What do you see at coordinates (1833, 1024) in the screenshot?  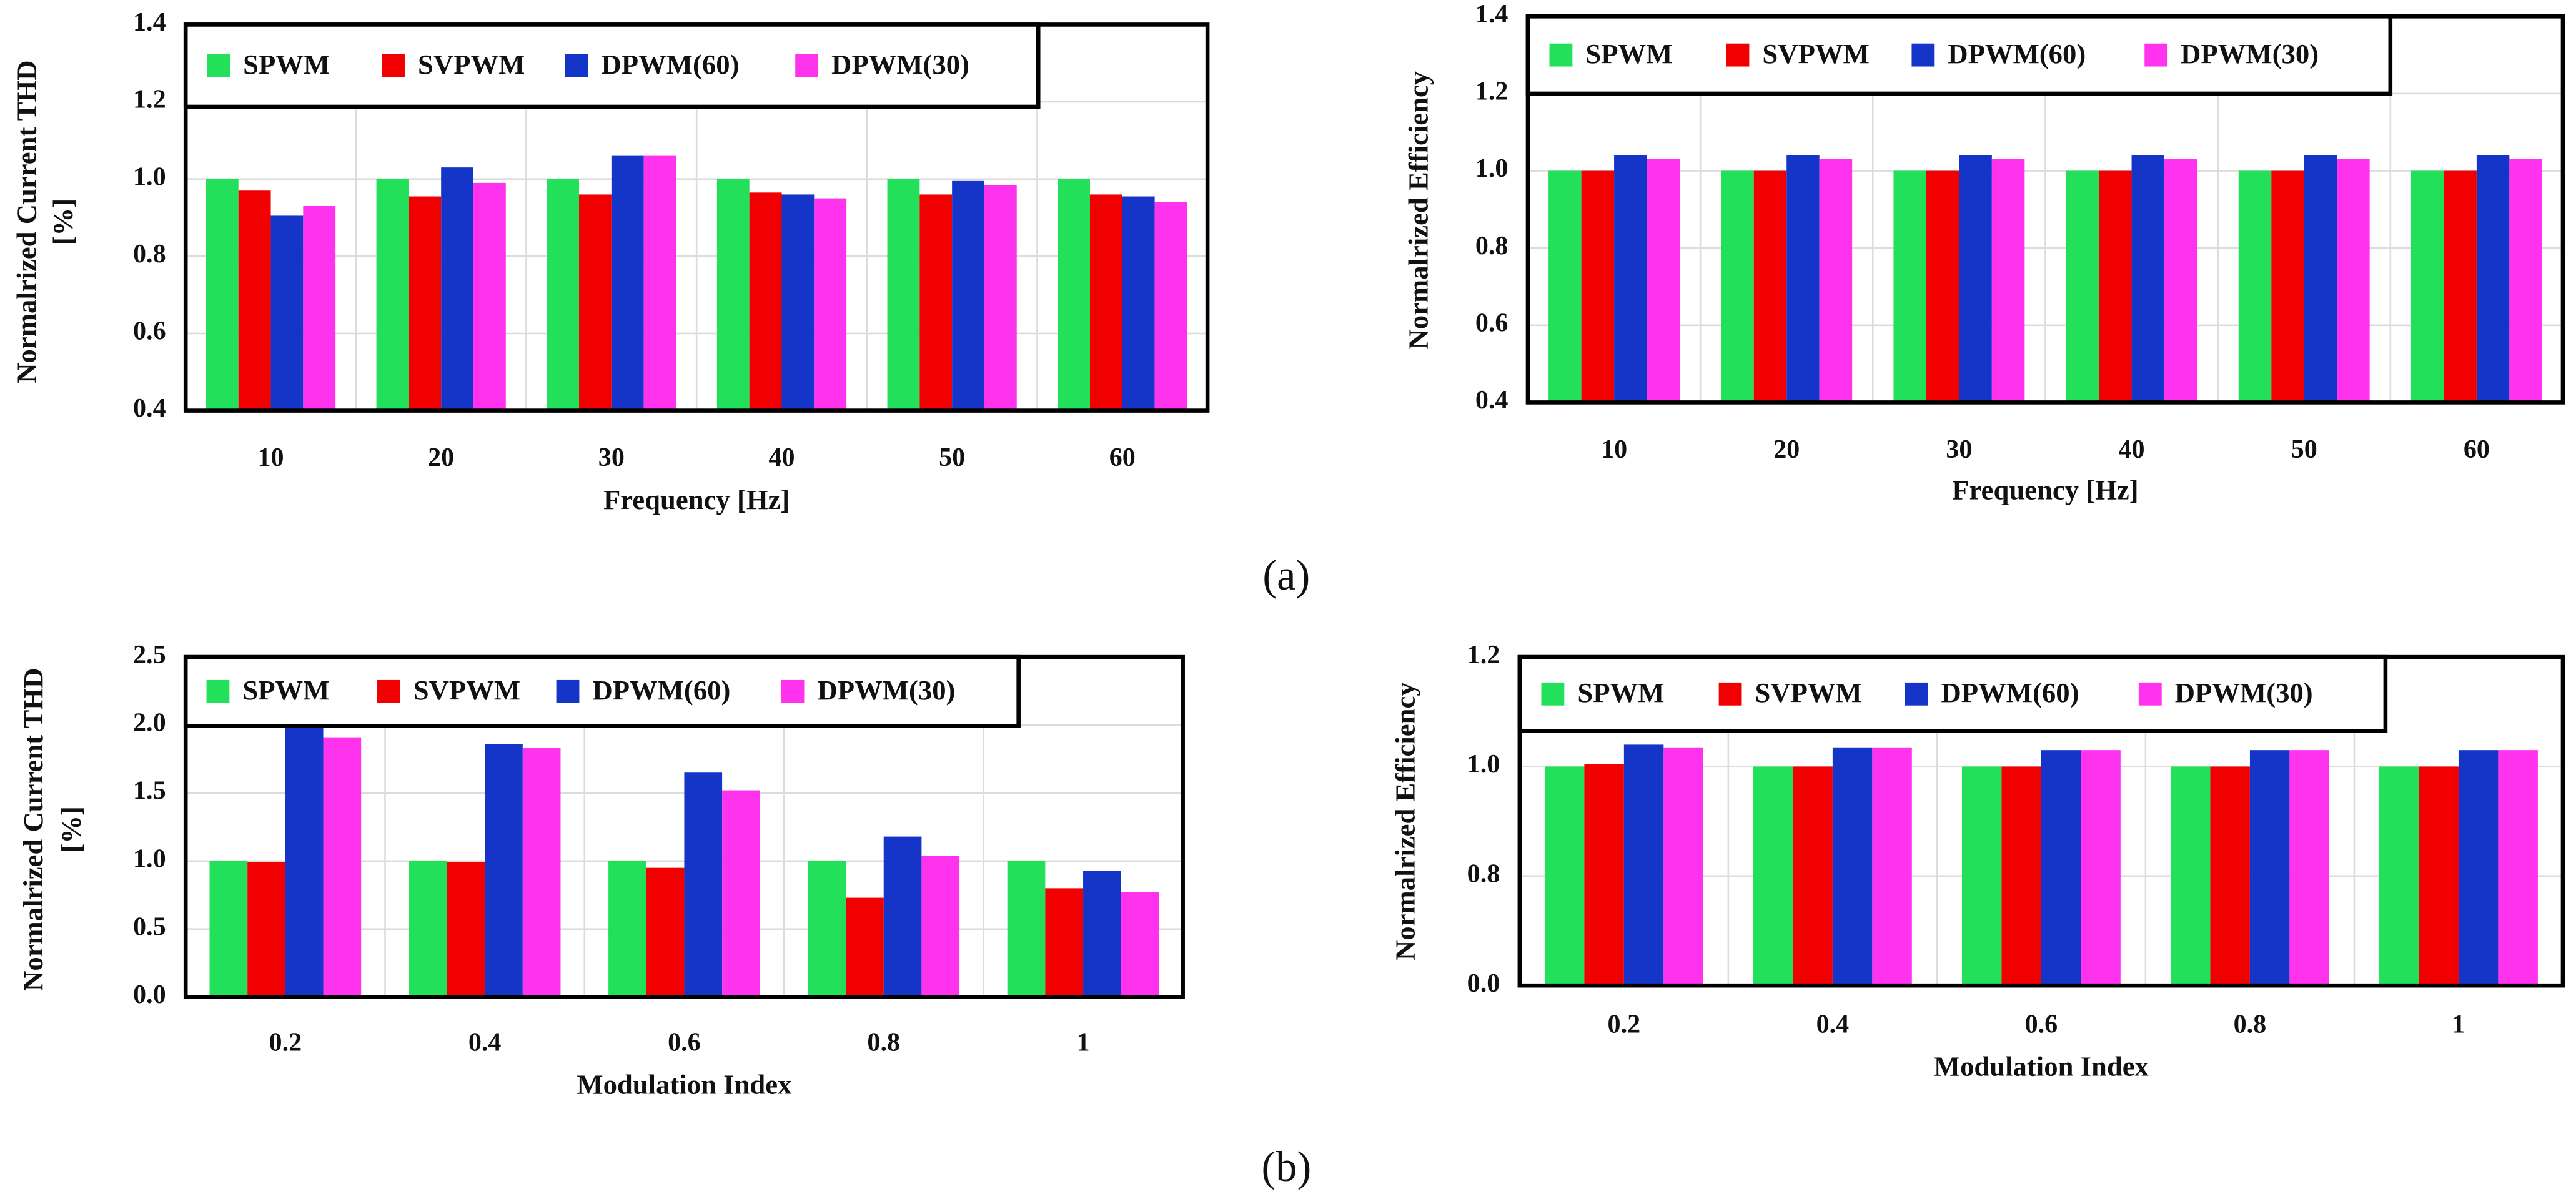 I see `x-tick-label: 0.4` at bounding box center [1833, 1024].